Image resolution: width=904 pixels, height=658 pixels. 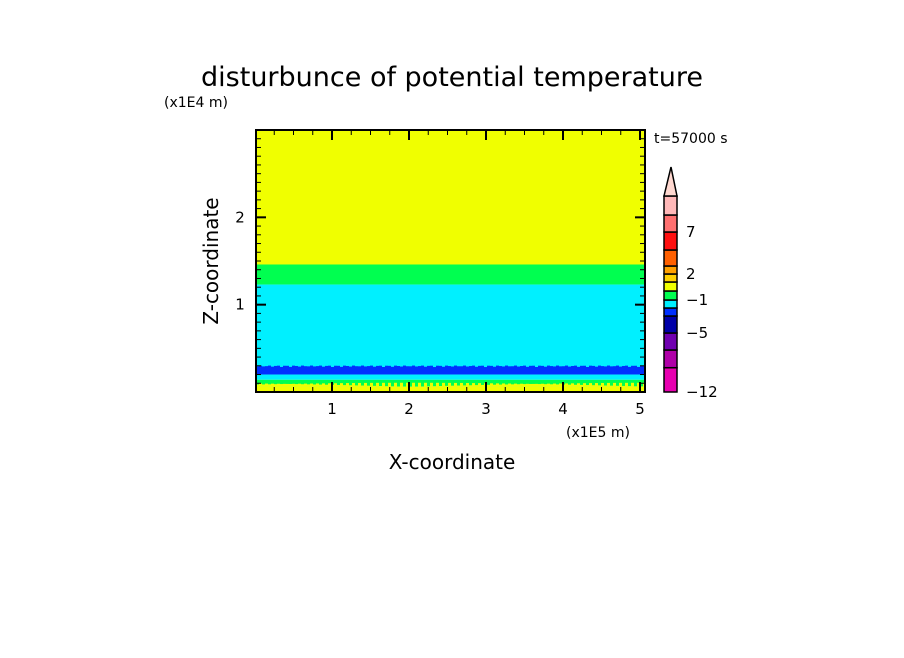 What do you see at coordinates (697, 300) in the screenshot?
I see `colorbar-label: −1` at bounding box center [697, 300].